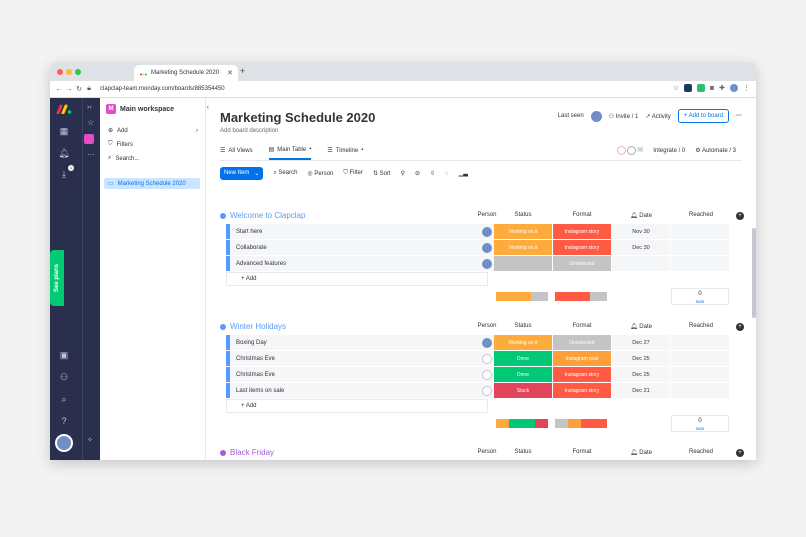 This screenshot has height=537, width=806. Describe the element at coordinates (64, 174) in the screenshot. I see `inbox-icon: ⤓` at that location.